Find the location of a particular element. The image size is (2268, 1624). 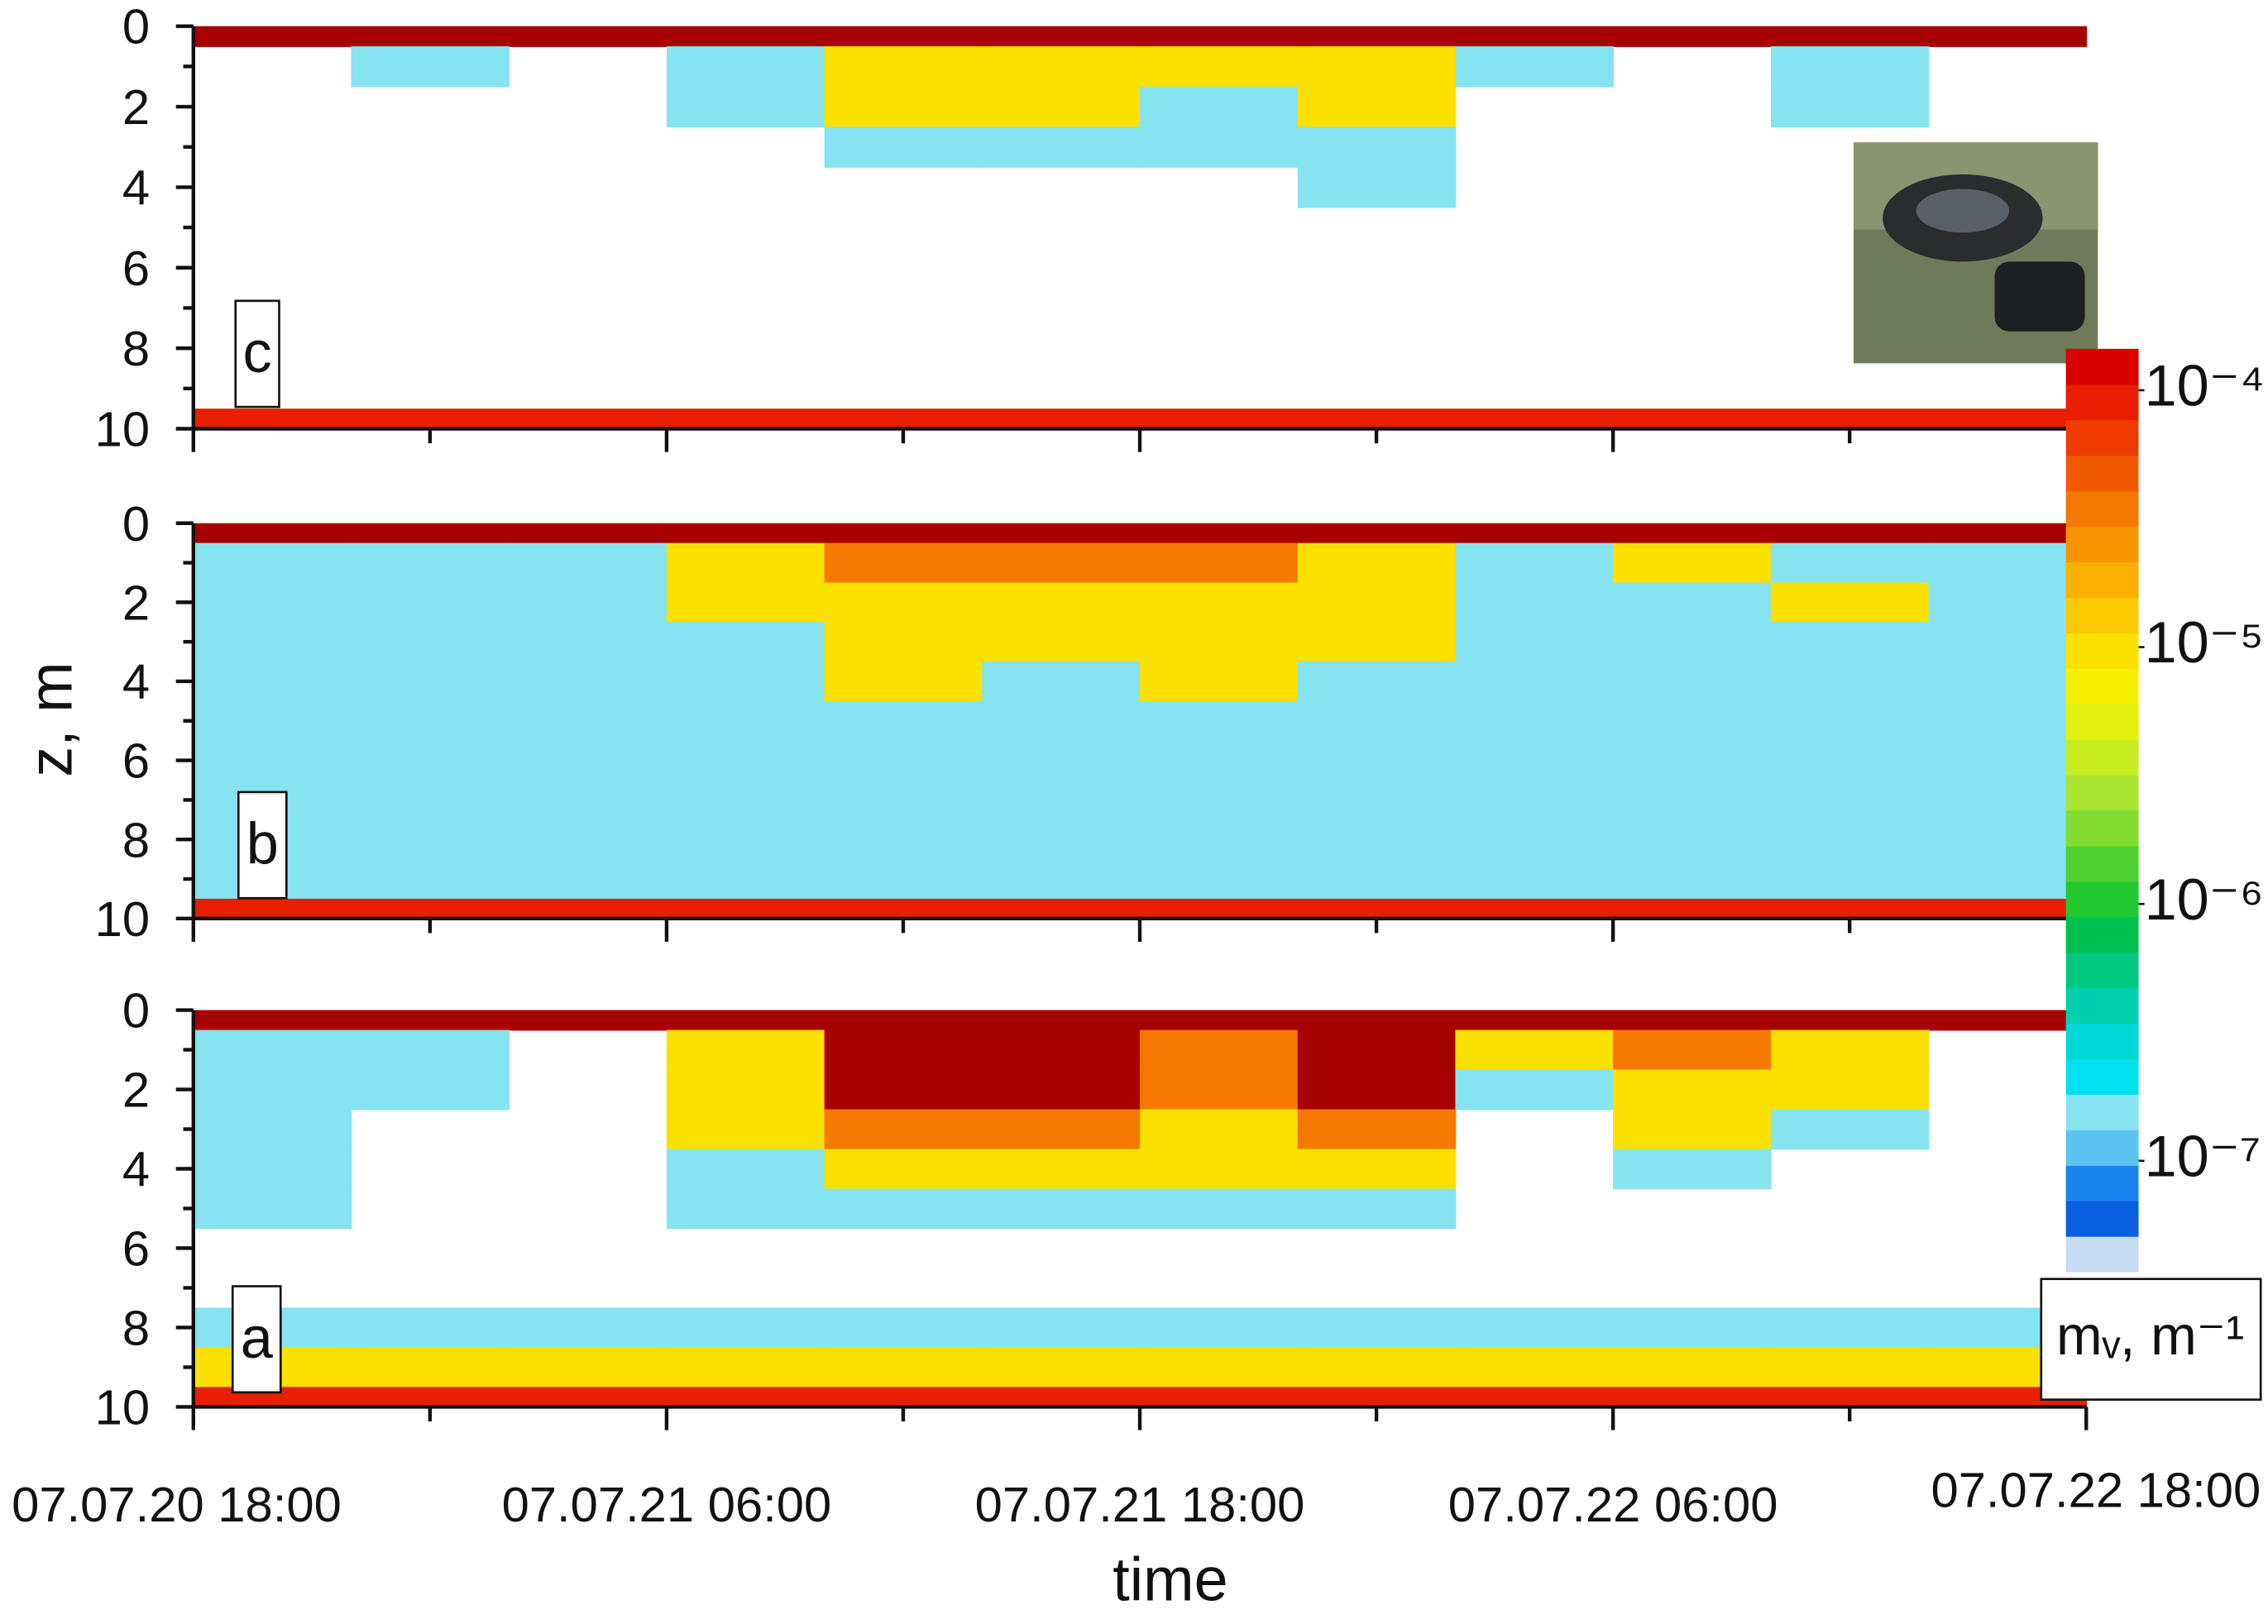

panel-letter: c is located at coordinates (257, 352).